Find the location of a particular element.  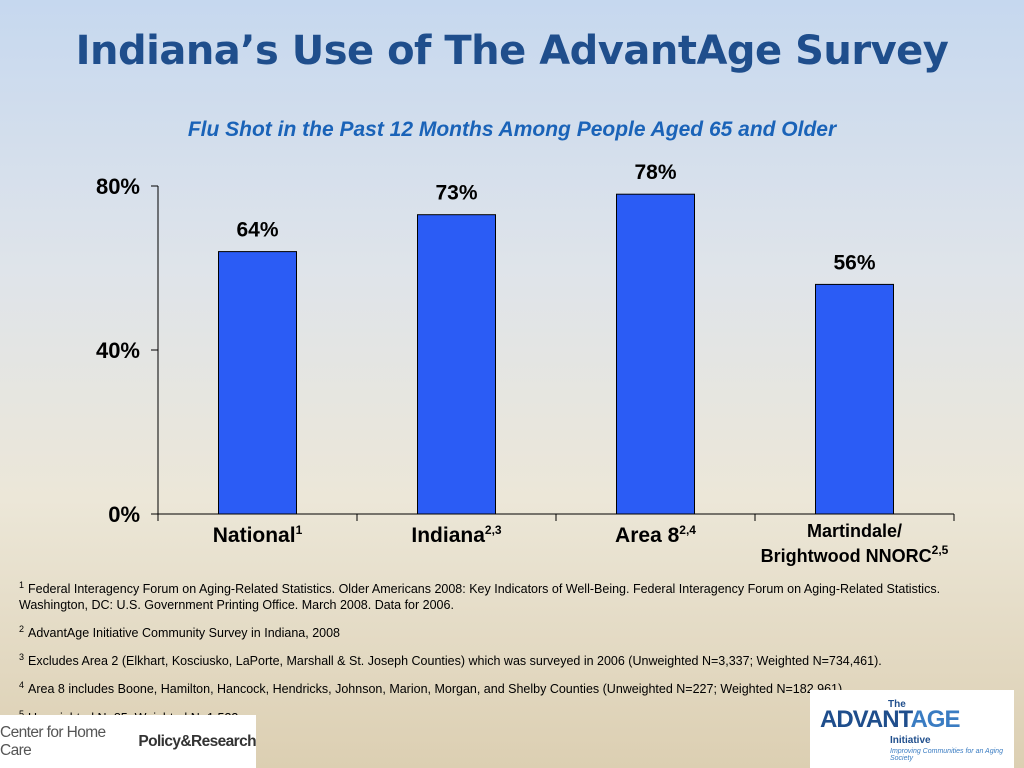

slide-title: Indiana’s Use of The AdvantAge Survey is located at coordinates (512, 51).